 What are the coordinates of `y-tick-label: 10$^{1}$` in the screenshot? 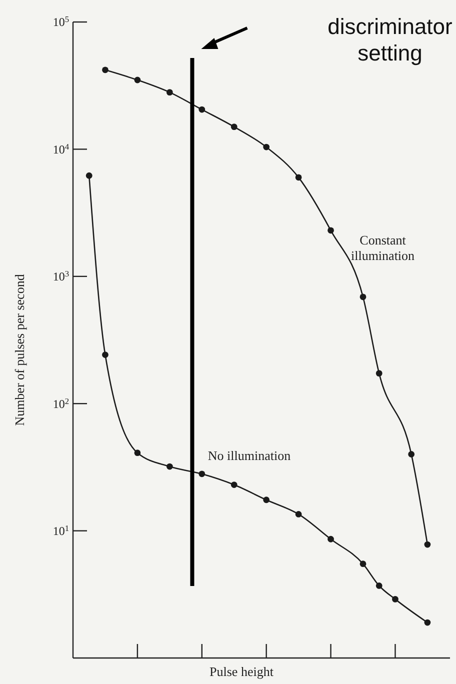 It's located at (60, 531).